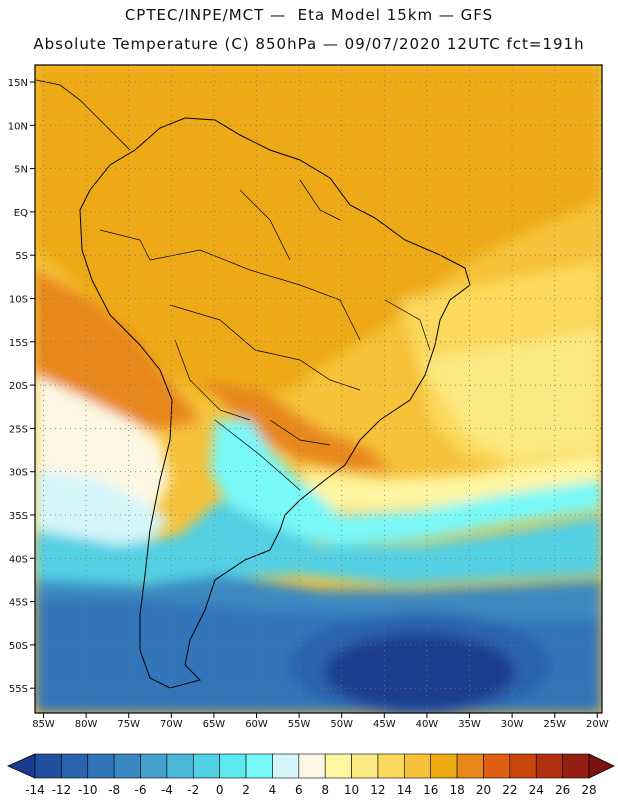  Describe the element at coordinates (351, 790) in the screenshot. I see `colorbar-label: 10` at that location.